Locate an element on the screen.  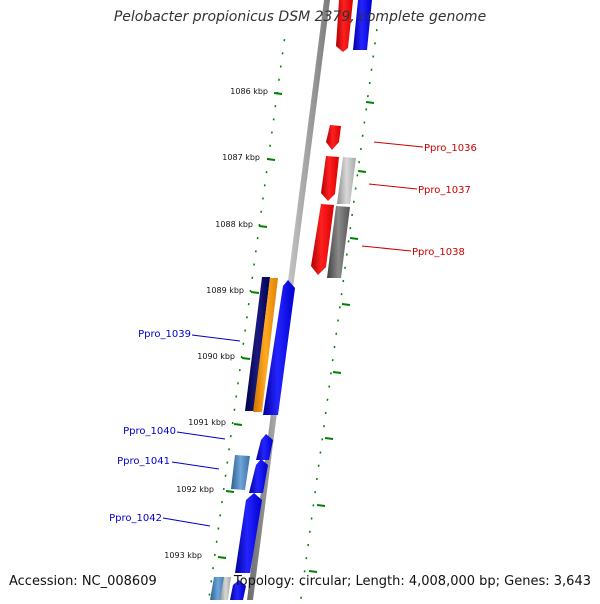
kbp-label: 1091 kbp is located at coordinates (207, 422).